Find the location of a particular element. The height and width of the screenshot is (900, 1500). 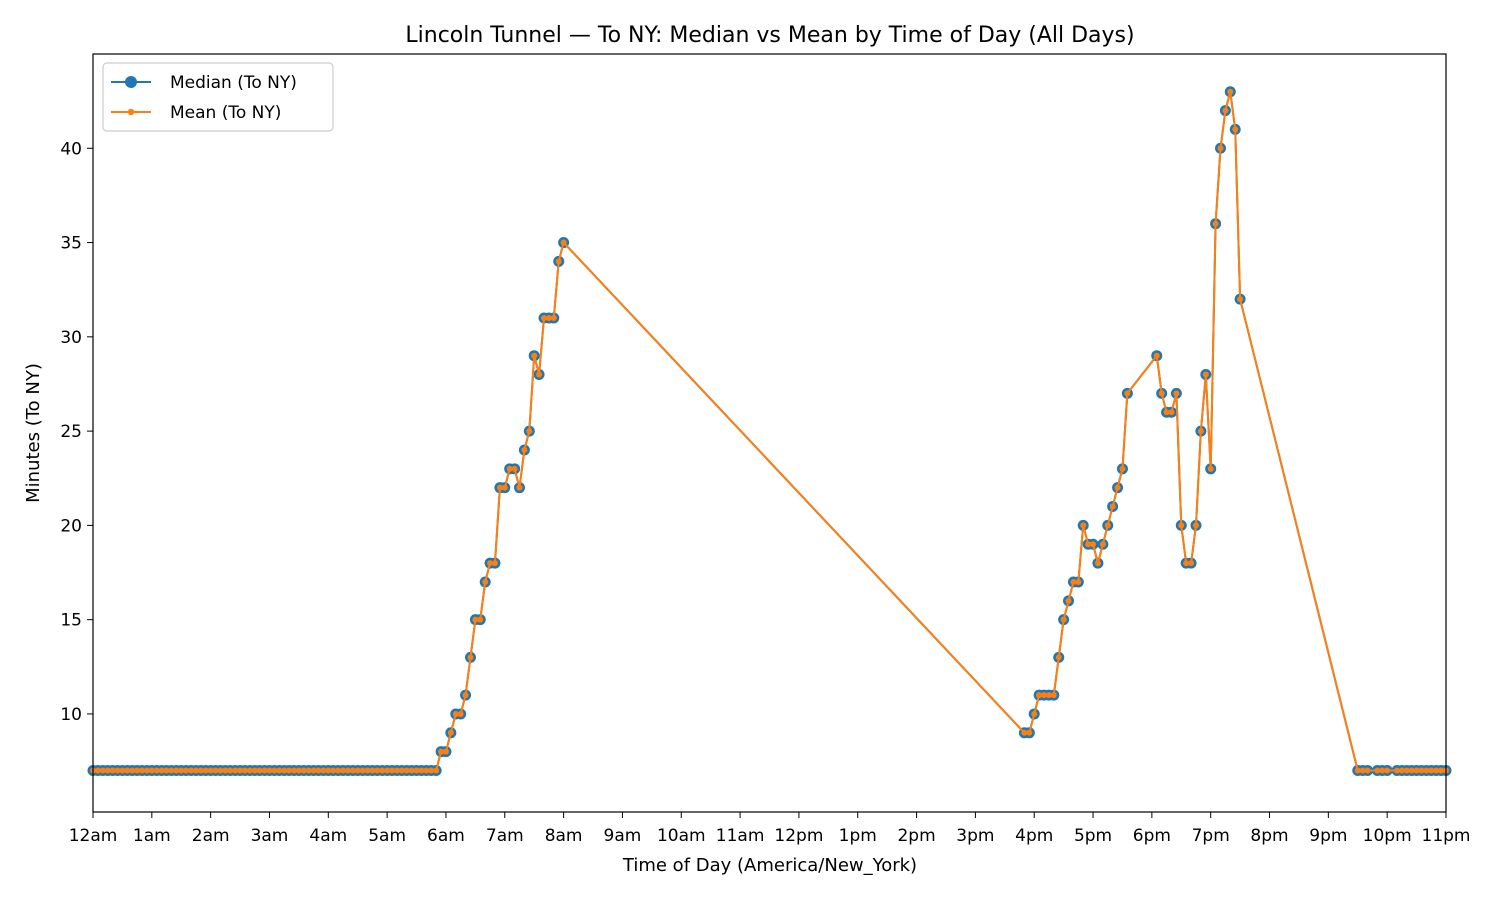

x-tick-label: 7am is located at coordinates (505, 836).